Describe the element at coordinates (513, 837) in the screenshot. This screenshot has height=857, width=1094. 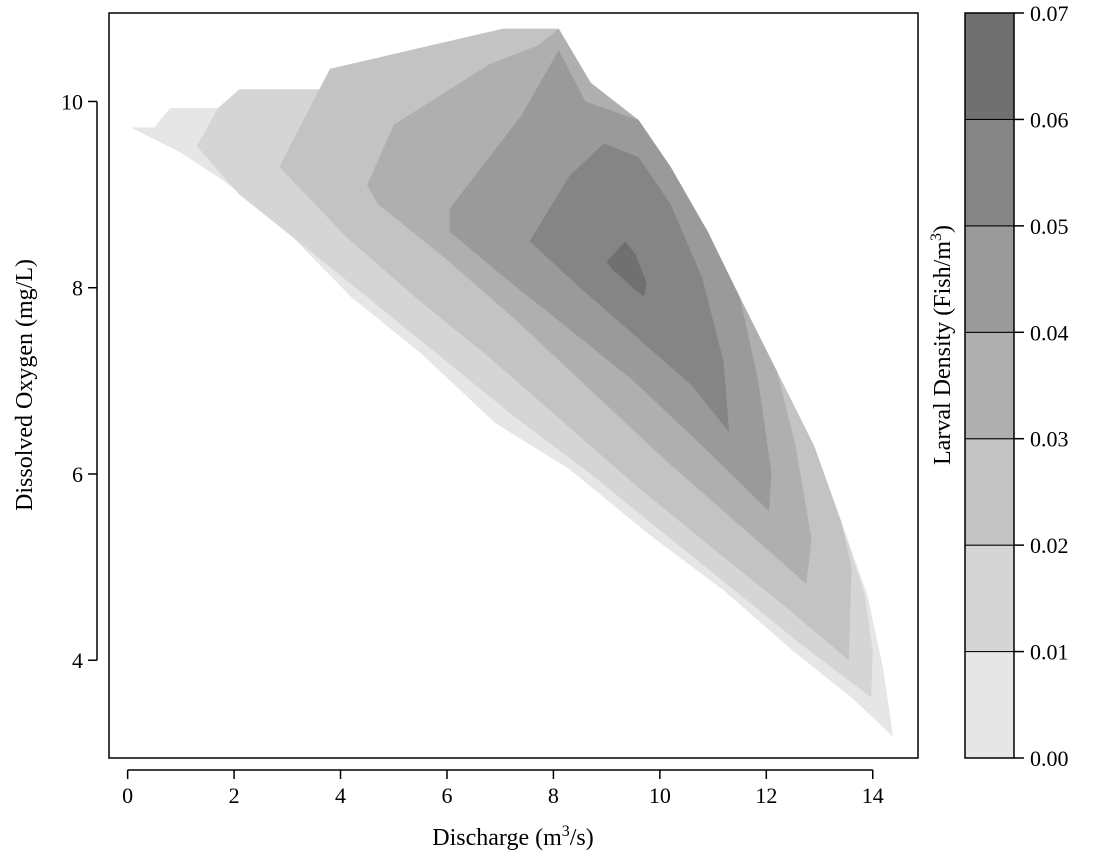
I see `x-axis-title: Discharge (m3/s)` at that location.